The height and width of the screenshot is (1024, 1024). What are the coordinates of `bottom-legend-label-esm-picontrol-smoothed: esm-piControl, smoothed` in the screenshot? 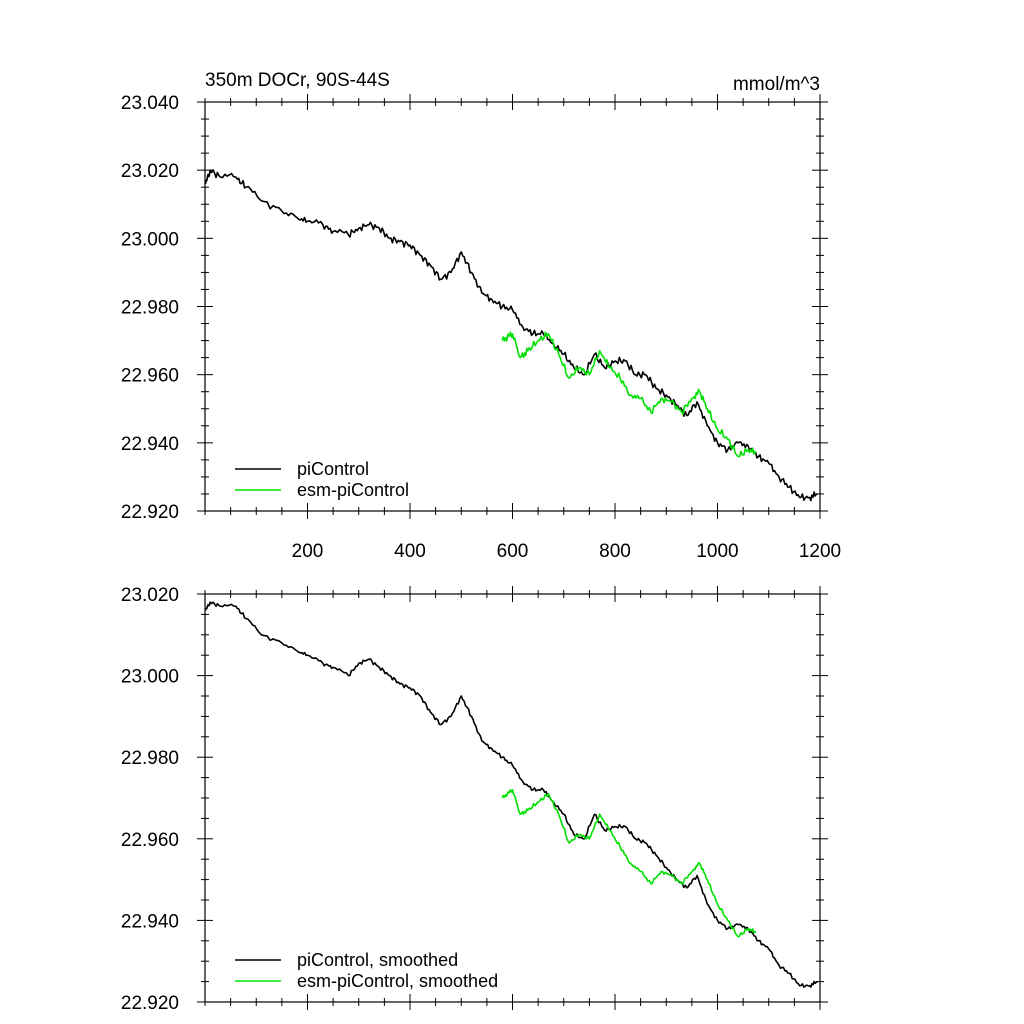 It's located at (397, 981).